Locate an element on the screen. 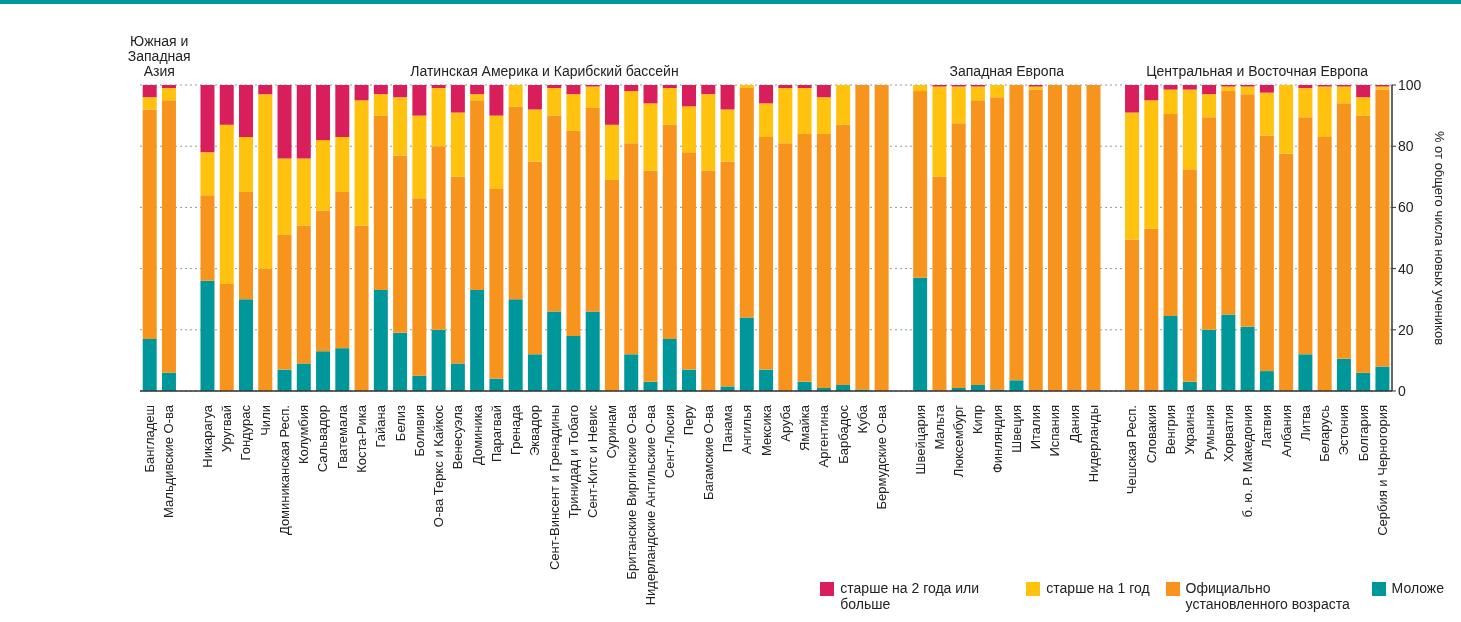 Image resolution: width=1461 pixels, height=622 pixels. legend-label: старше на 2 года или больше is located at coordinates (910, 596).